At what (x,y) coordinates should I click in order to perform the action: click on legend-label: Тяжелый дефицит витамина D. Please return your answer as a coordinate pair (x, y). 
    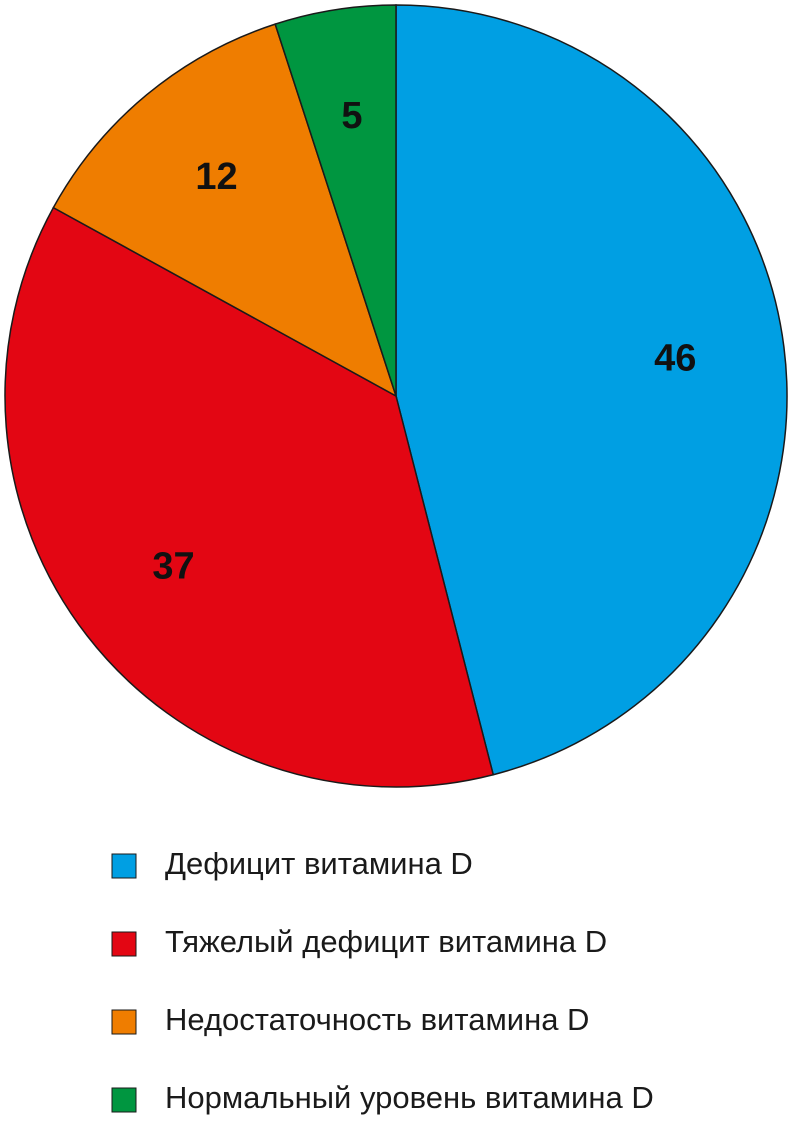
    Looking at the image, I should click on (386, 941).